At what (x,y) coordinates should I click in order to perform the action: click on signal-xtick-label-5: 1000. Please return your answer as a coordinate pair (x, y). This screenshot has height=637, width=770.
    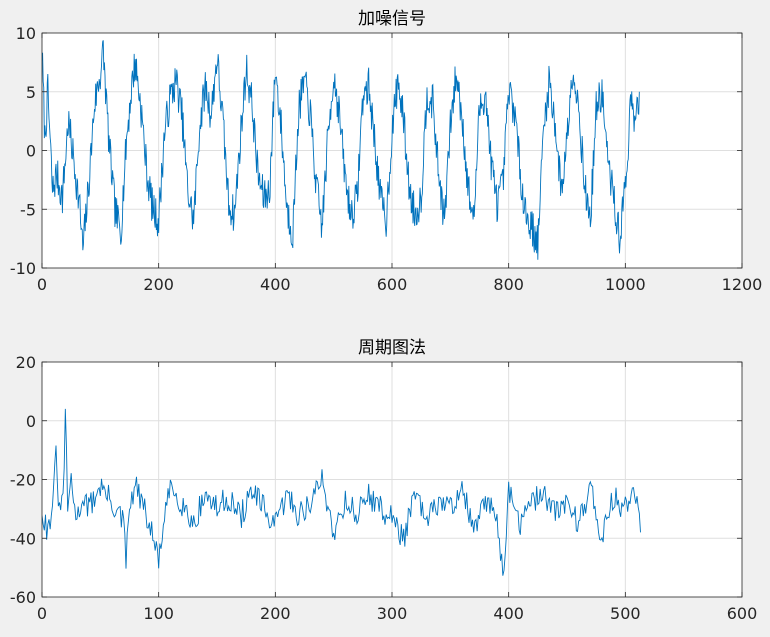
    Looking at the image, I should click on (625, 284).